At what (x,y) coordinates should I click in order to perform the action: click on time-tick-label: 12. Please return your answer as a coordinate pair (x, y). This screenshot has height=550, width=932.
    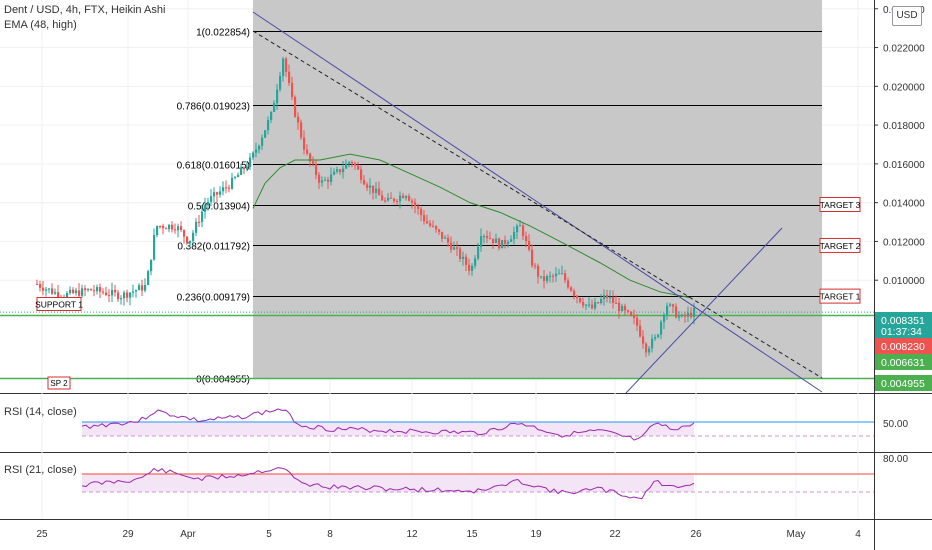
    Looking at the image, I should click on (412, 534).